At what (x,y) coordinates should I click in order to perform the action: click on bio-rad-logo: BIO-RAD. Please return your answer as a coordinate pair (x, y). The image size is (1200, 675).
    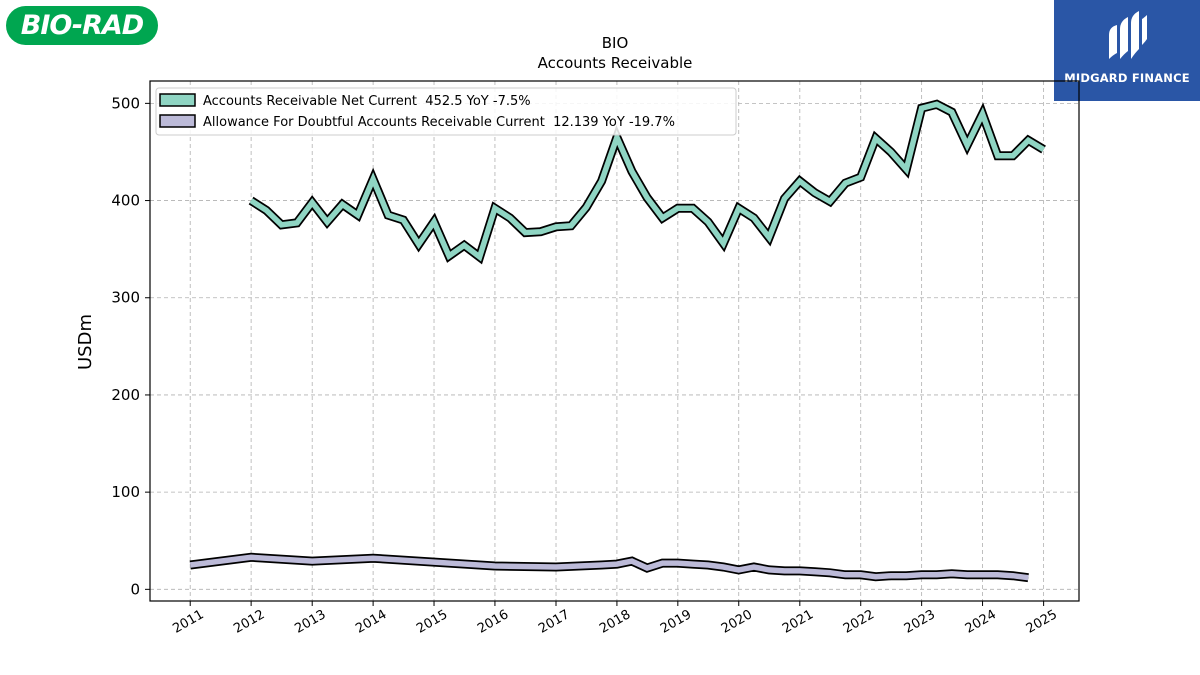
    Looking at the image, I should click on (82, 25).